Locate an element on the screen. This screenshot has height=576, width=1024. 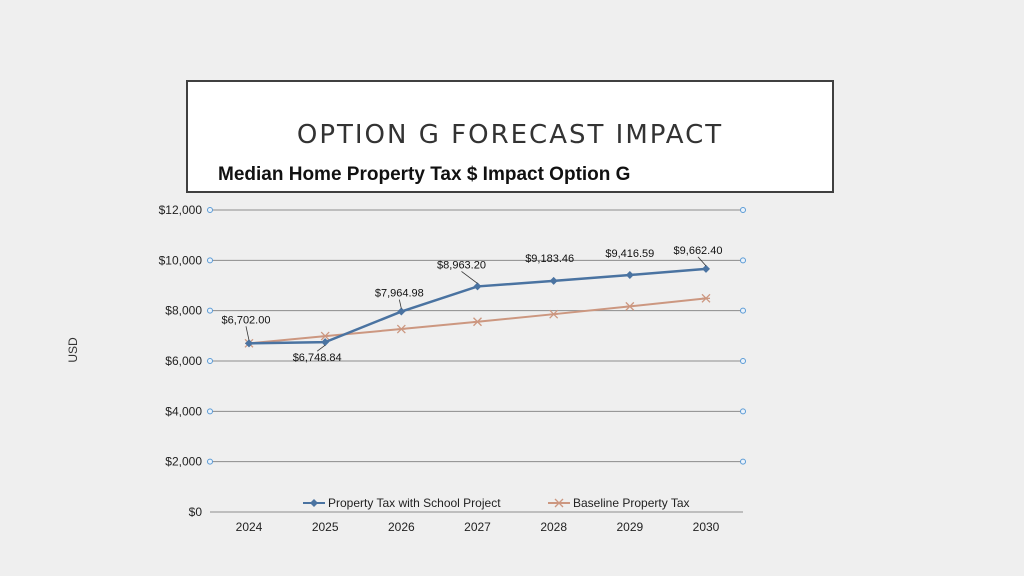
y-tick-label: $4,000 is located at coordinates (183, 411).